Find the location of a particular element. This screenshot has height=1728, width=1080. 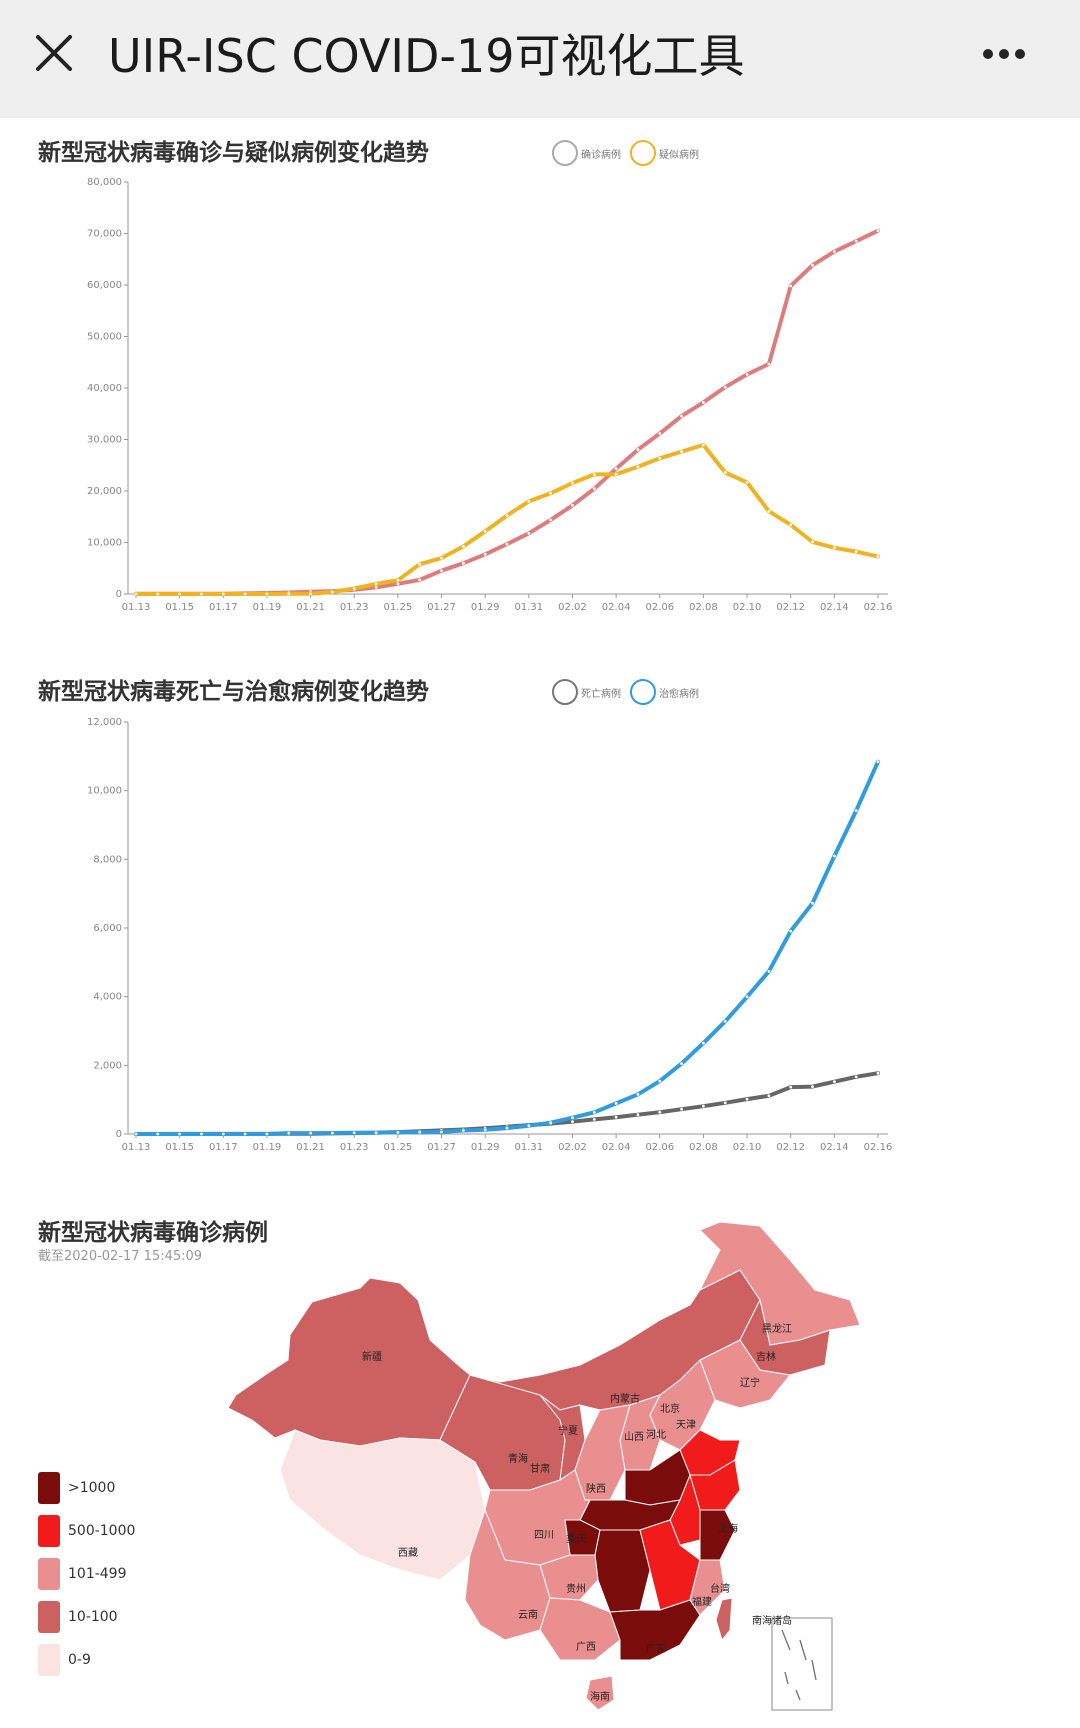

province-taiwan is located at coordinates (724, 1619).